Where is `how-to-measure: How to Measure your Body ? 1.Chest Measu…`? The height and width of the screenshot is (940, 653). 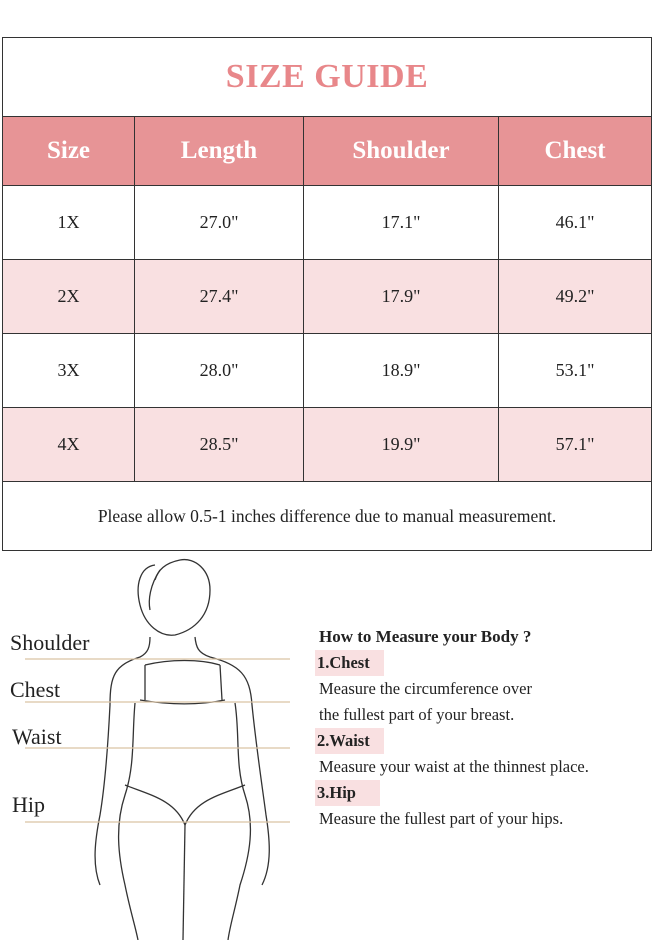 how-to-measure: How to Measure your Body ? 1.Chest Measu… is located at coordinates (452, 728).